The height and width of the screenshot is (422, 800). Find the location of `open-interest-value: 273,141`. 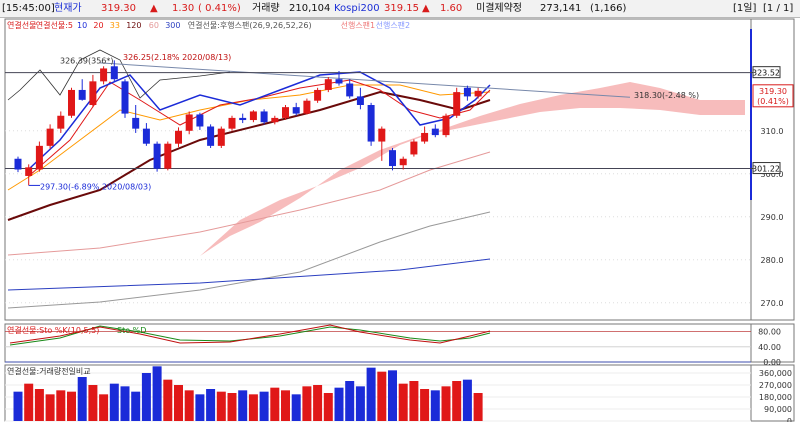

open-interest-value: 273,141 is located at coordinates (561, 8).